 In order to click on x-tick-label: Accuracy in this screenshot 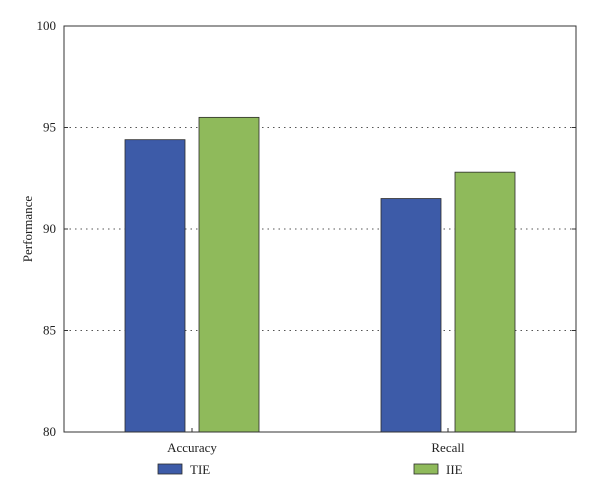, I will do `click(192, 447)`.